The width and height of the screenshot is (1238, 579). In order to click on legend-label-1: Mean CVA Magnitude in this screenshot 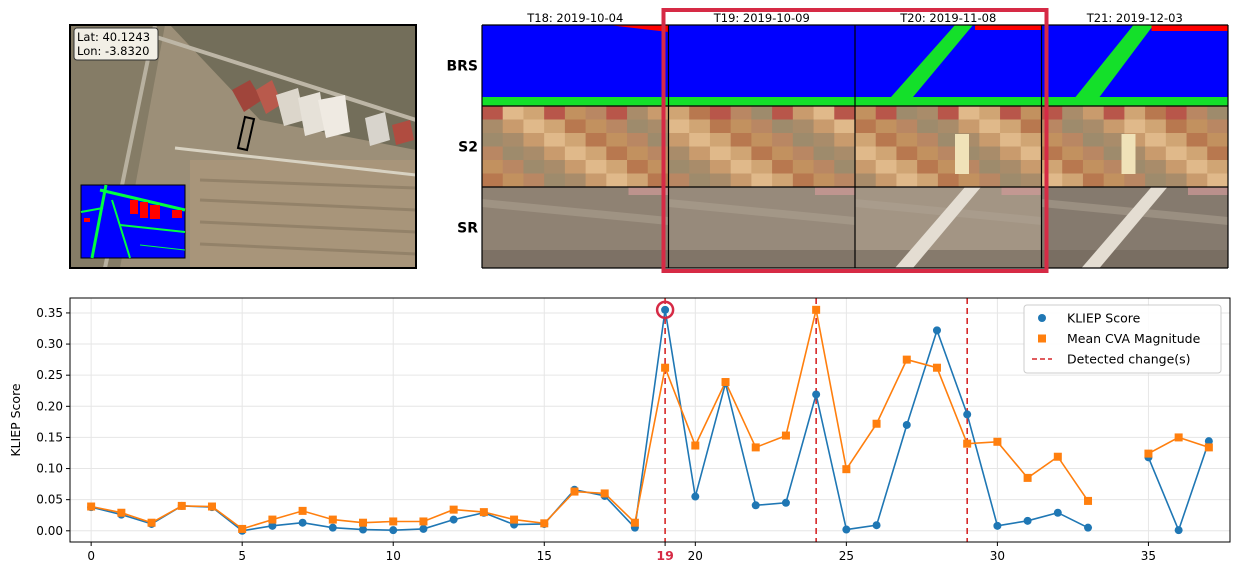, I will do `click(1134, 338)`.